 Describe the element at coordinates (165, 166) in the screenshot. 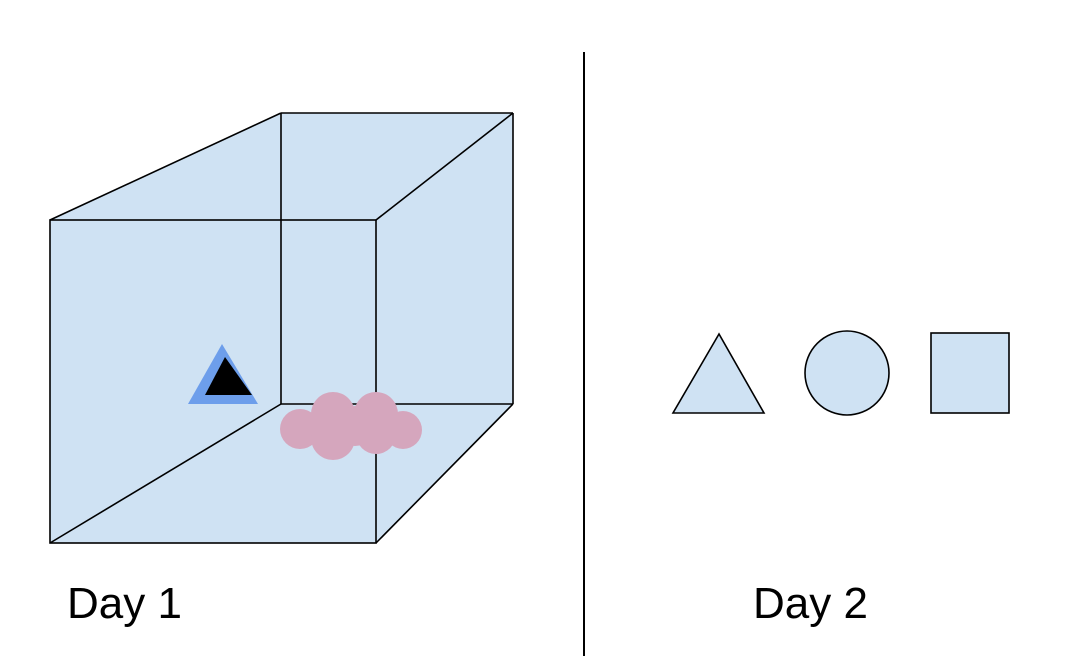

I see `box-edge-top-left` at that location.